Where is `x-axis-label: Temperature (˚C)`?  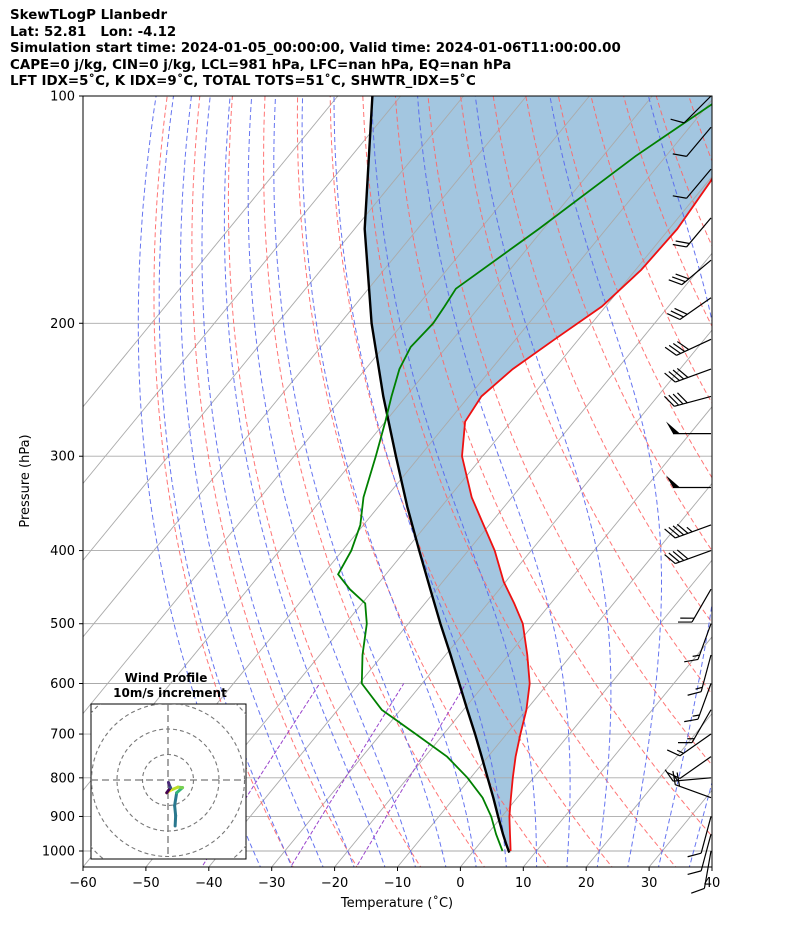
x-axis-label: Temperature (˚C) is located at coordinates (396, 903).